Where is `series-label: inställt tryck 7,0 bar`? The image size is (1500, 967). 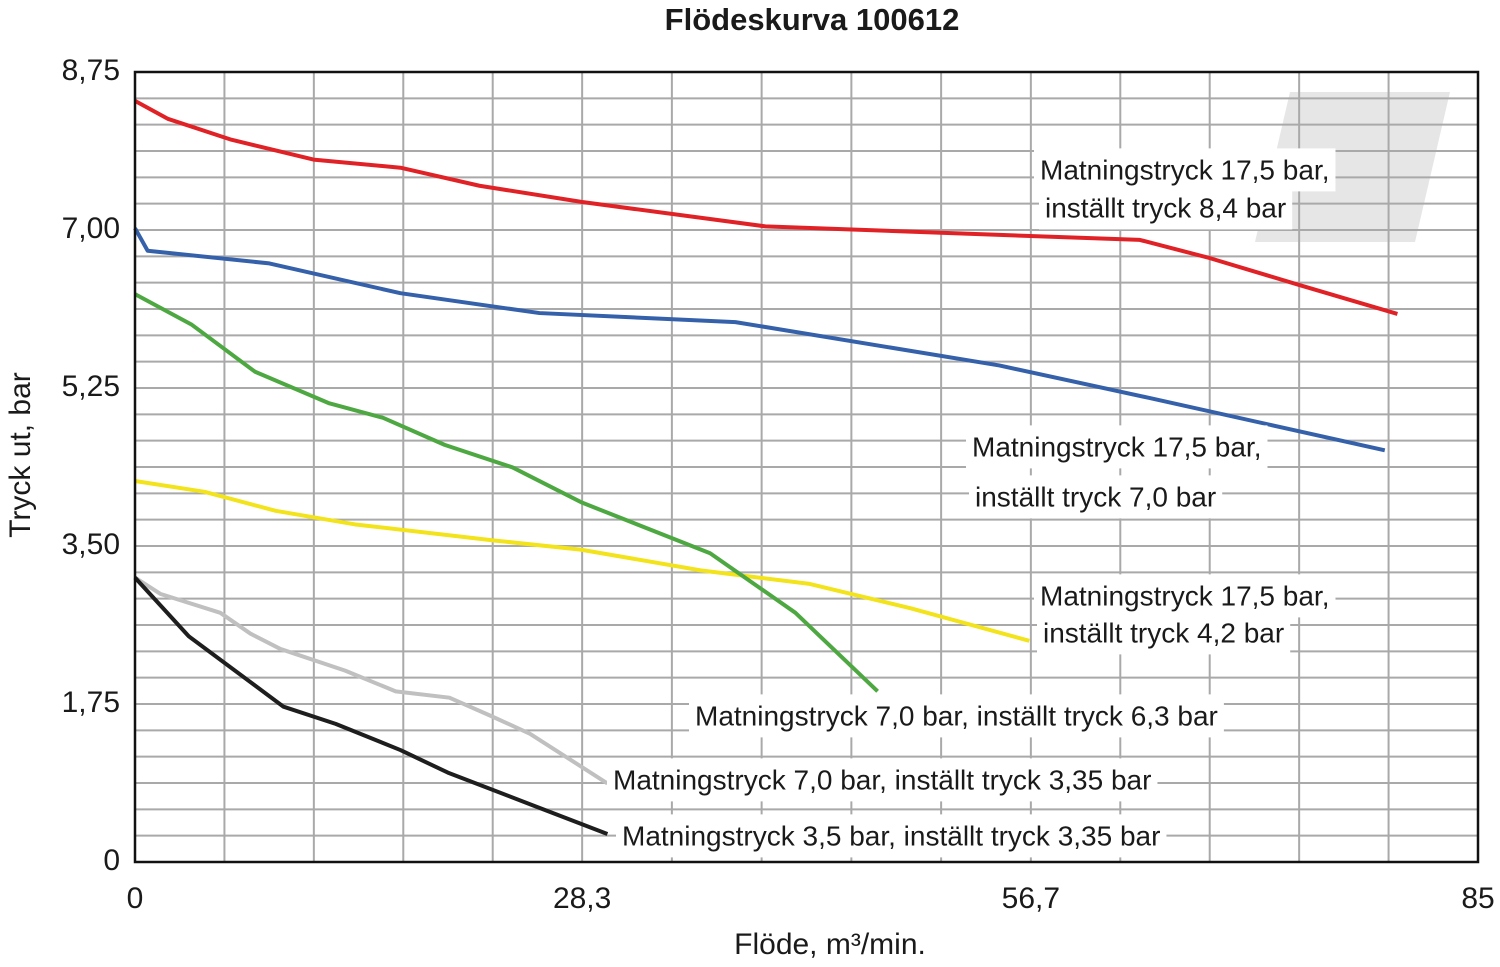
series-label: inställt tryck 7,0 bar is located at coordinates (1095, 496).